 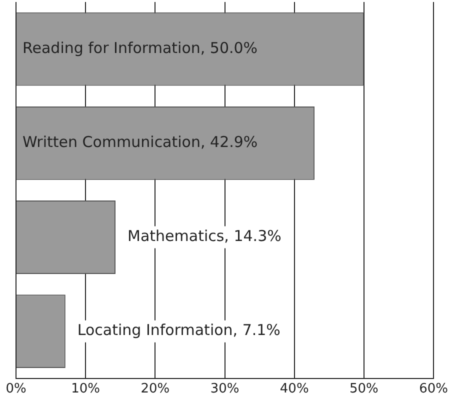 I want to click on data-label: Mathematics, 14.3%, so click(x=205, y=236).